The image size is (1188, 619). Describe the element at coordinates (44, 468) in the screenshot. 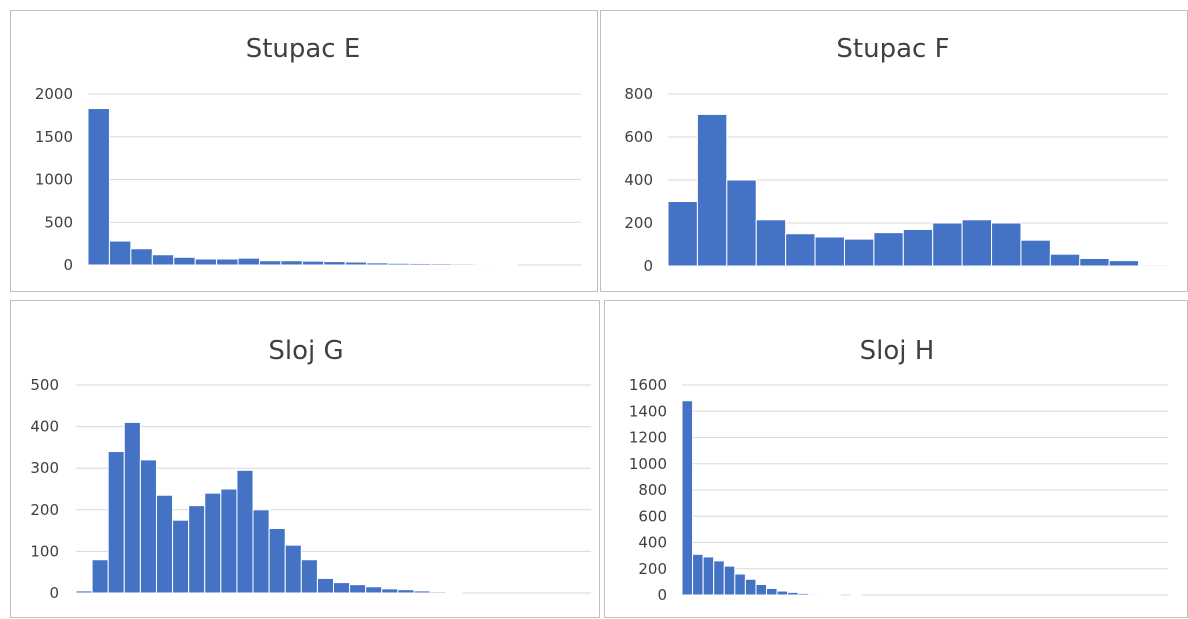

I see `y-tick-label: 300` at that location.